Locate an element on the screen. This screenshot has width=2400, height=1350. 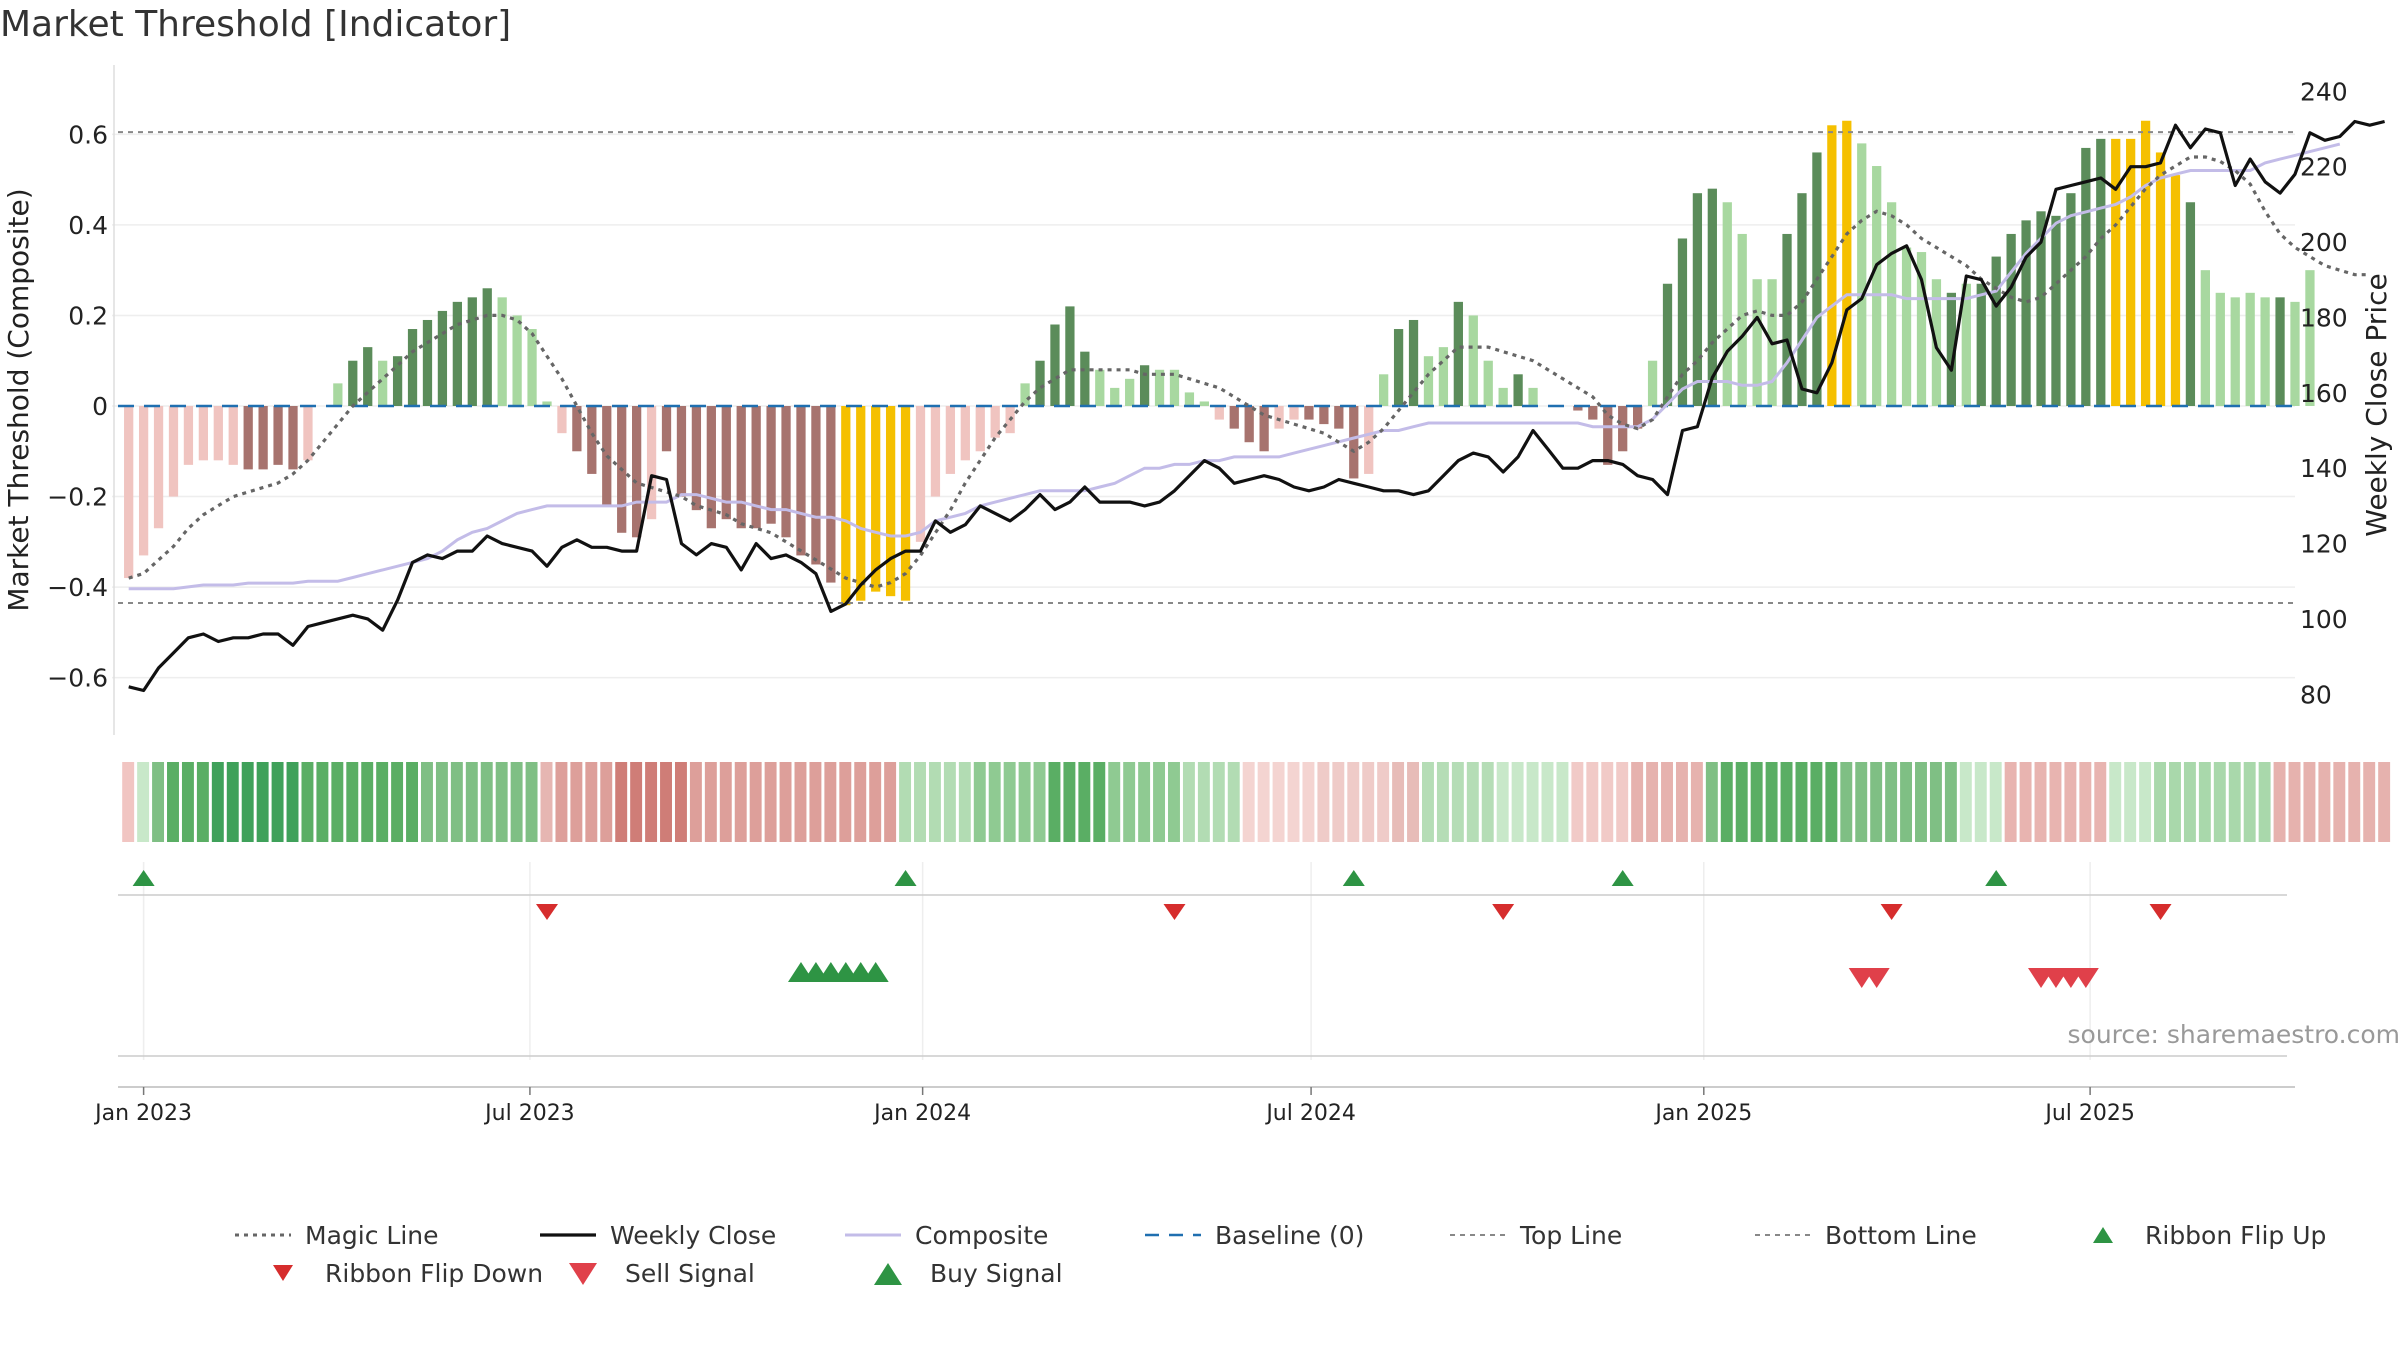
y-tick-label-left: −0.4 is located at coordinates (77, 587).